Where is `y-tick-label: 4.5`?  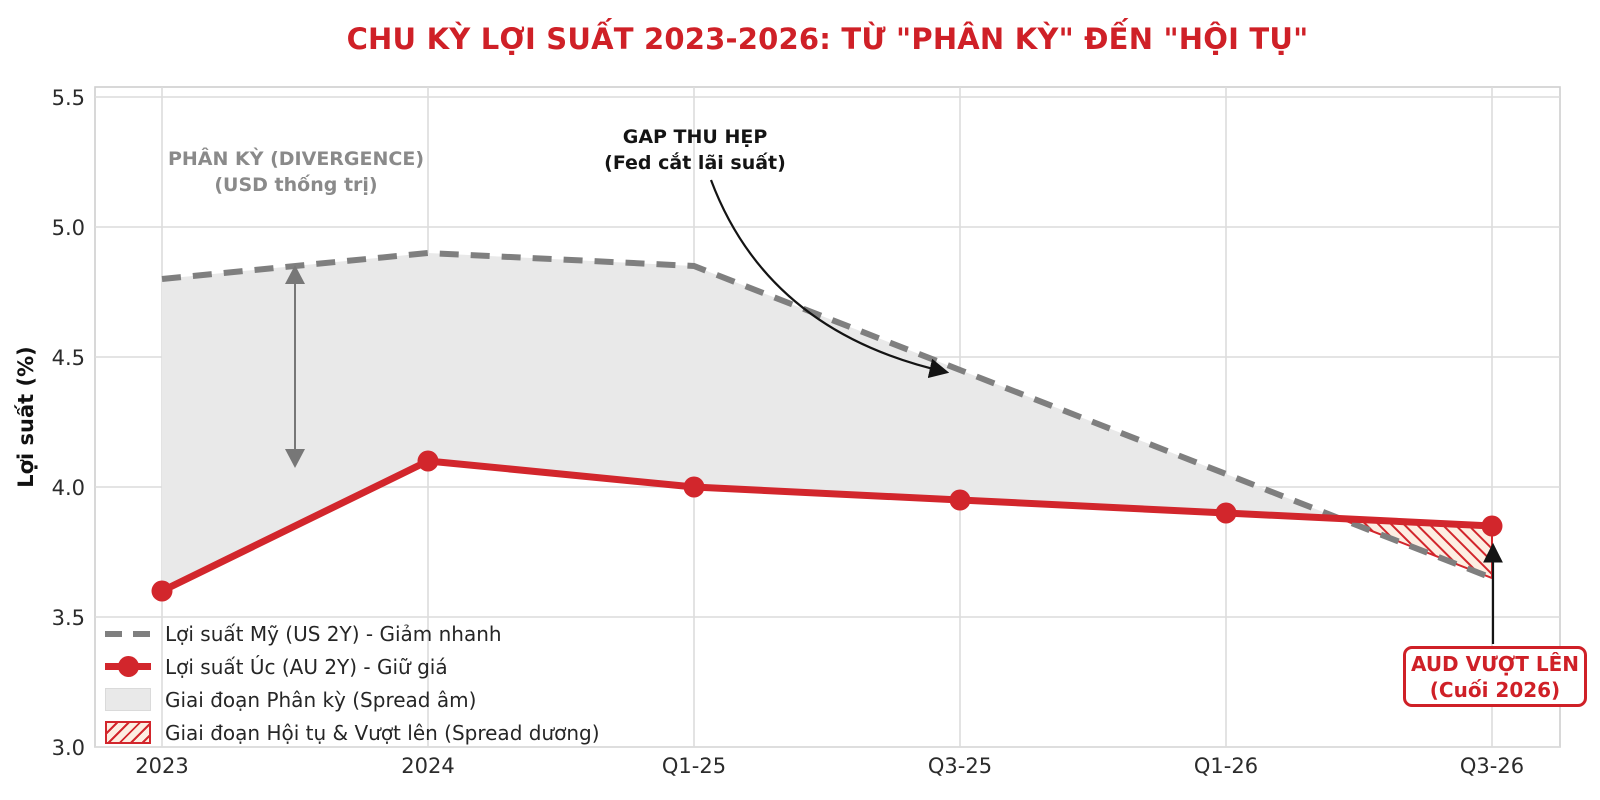
y-tick-label: 4.5 is located at coordinates (68, 358).